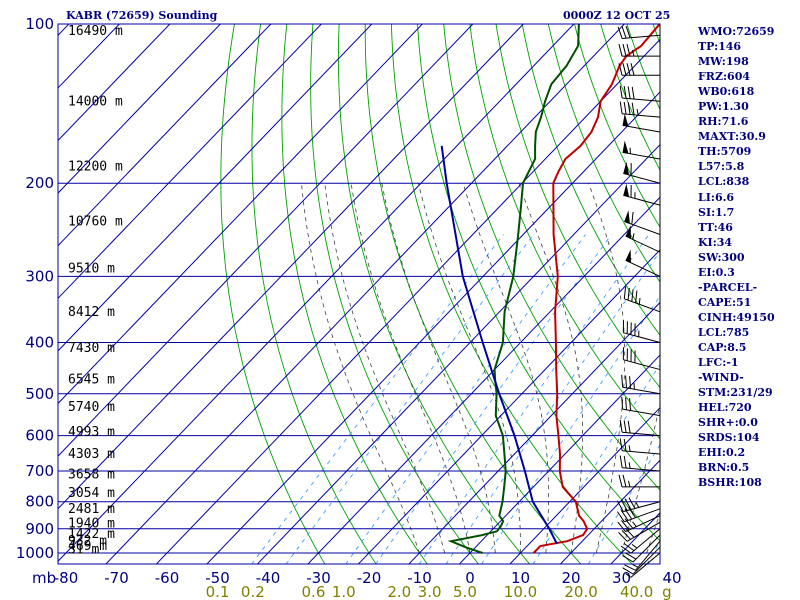 This screenshot has width=800, height=600. I want to click on height-label: 932 m, so click(87, 541).